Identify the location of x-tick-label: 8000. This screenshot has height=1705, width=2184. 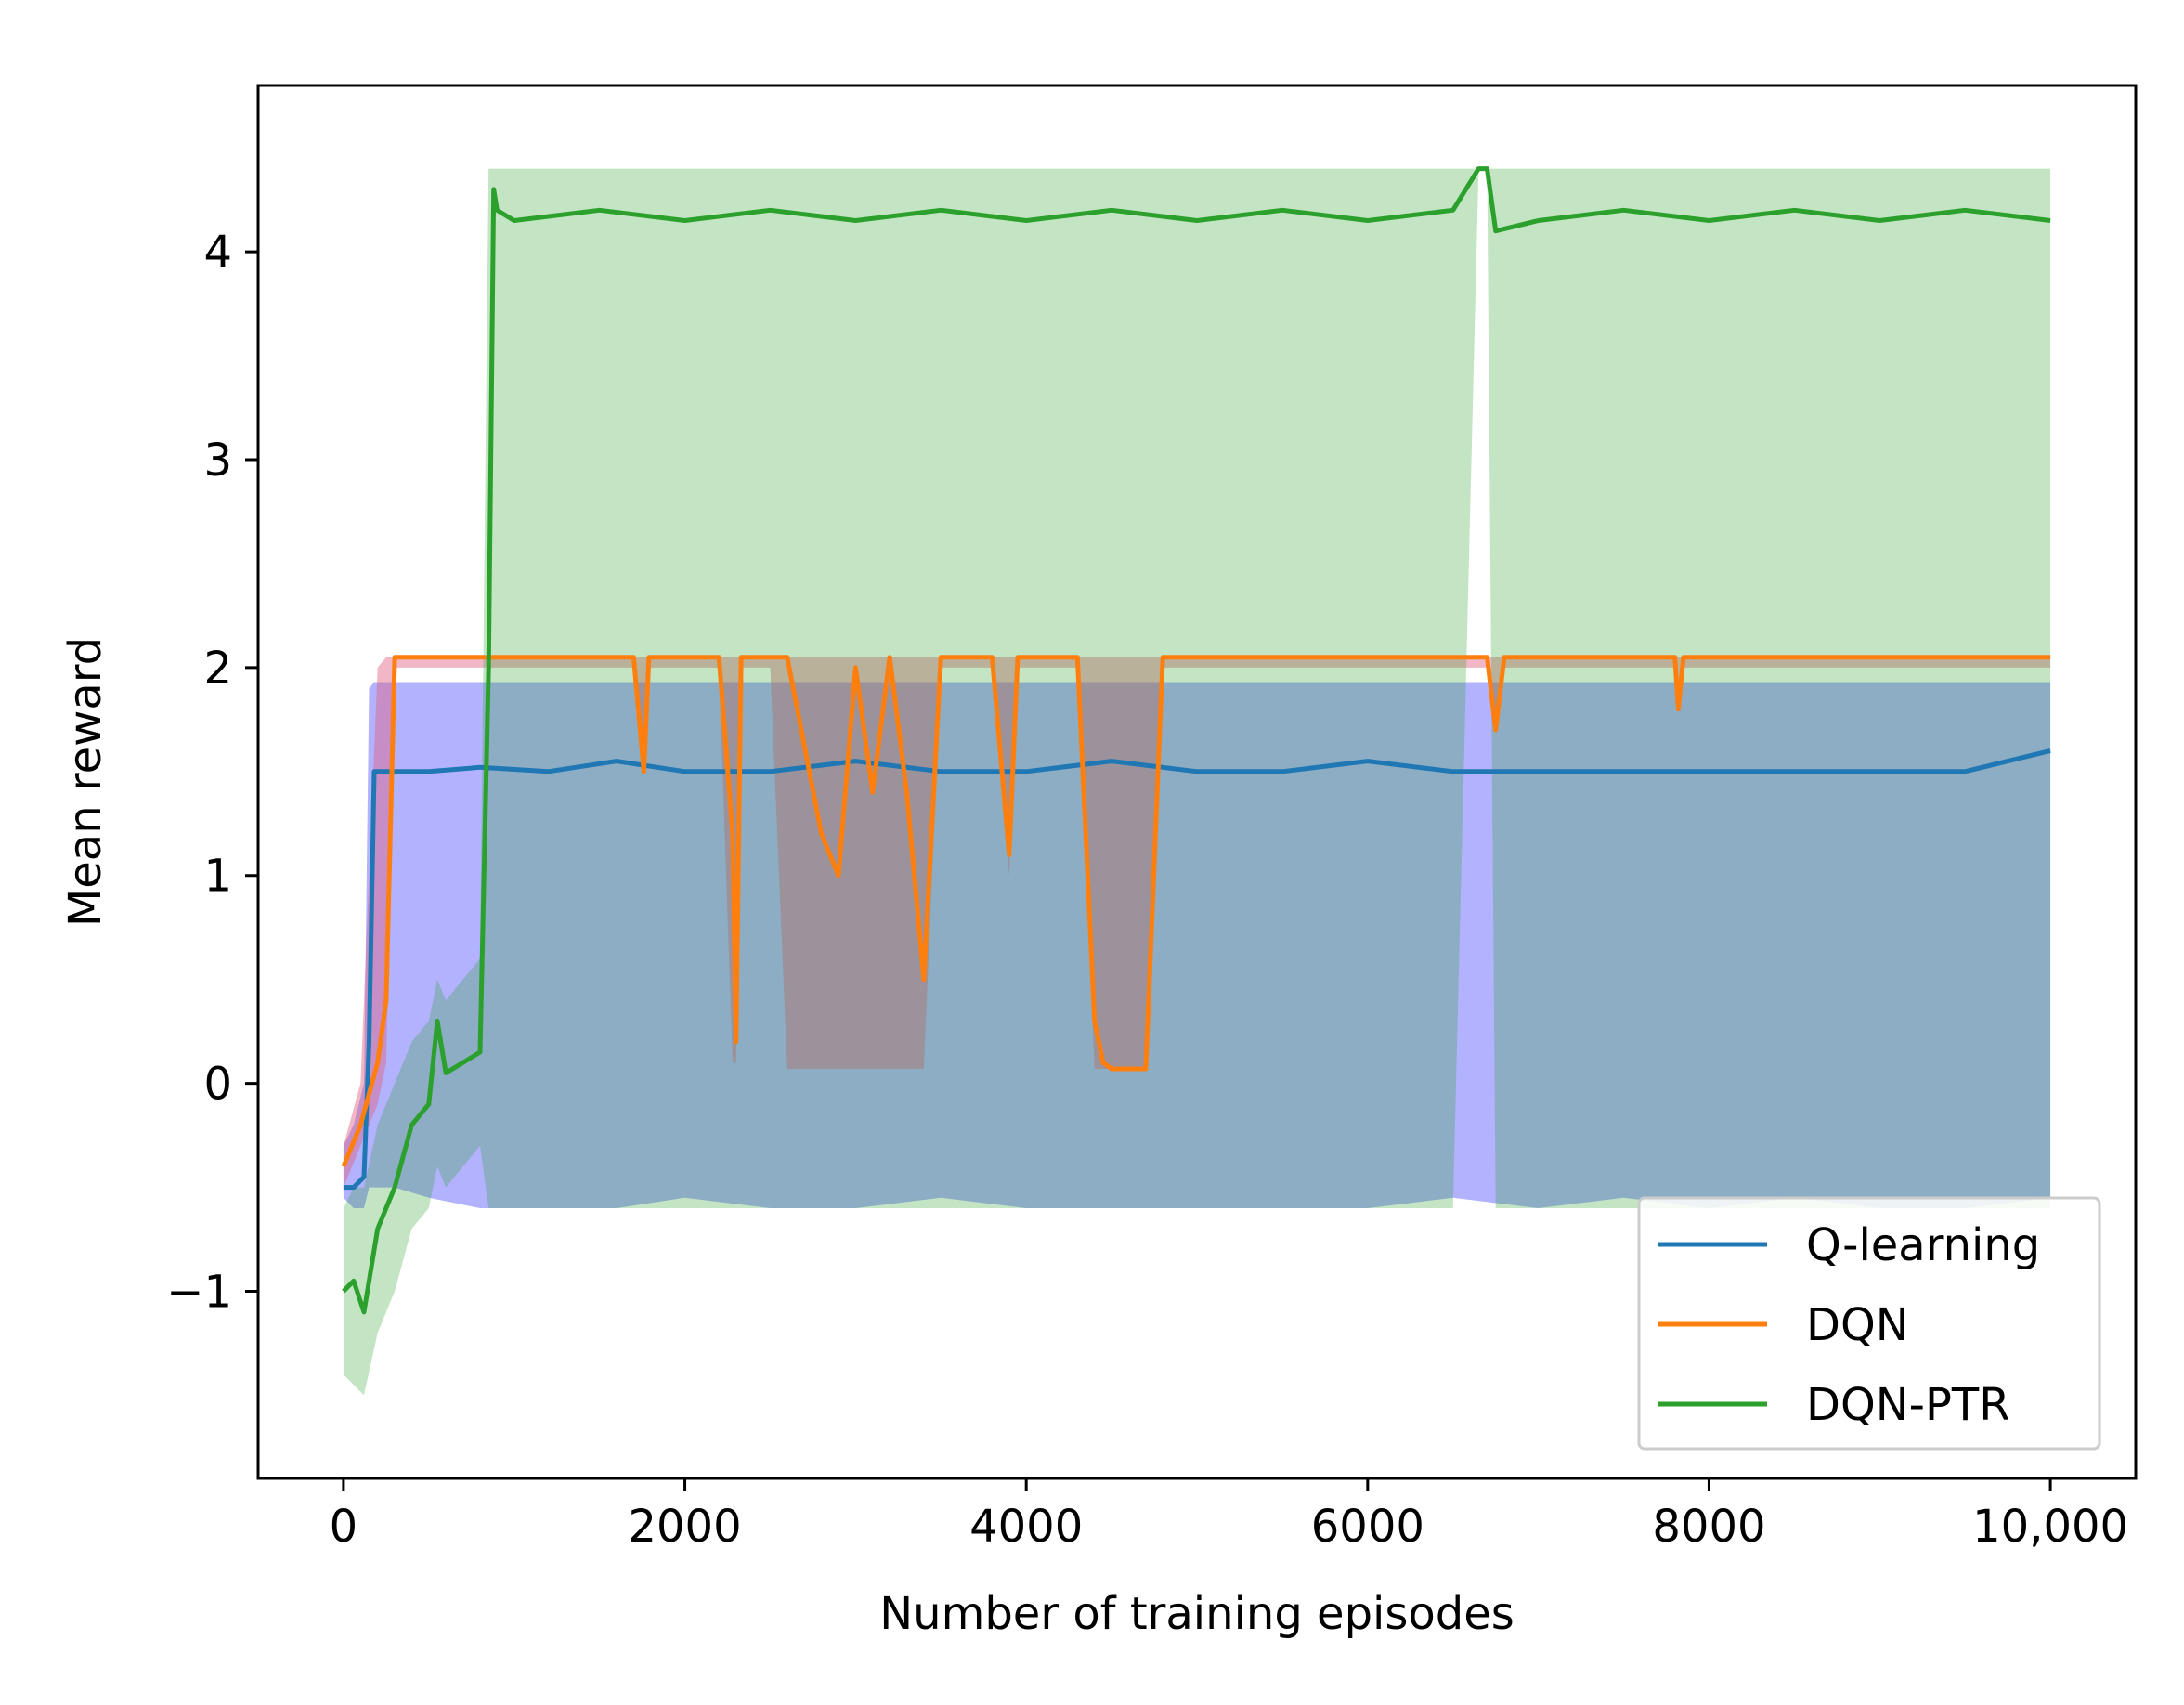
(1708, 1527).